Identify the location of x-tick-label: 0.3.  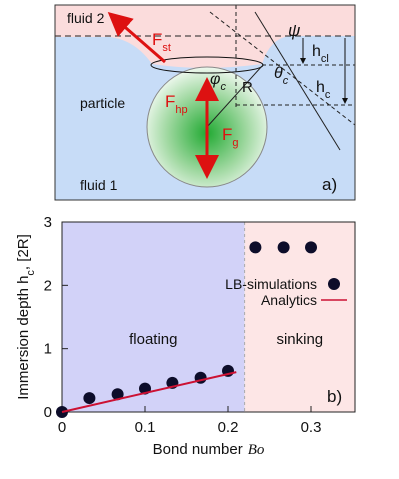
(311, 427).